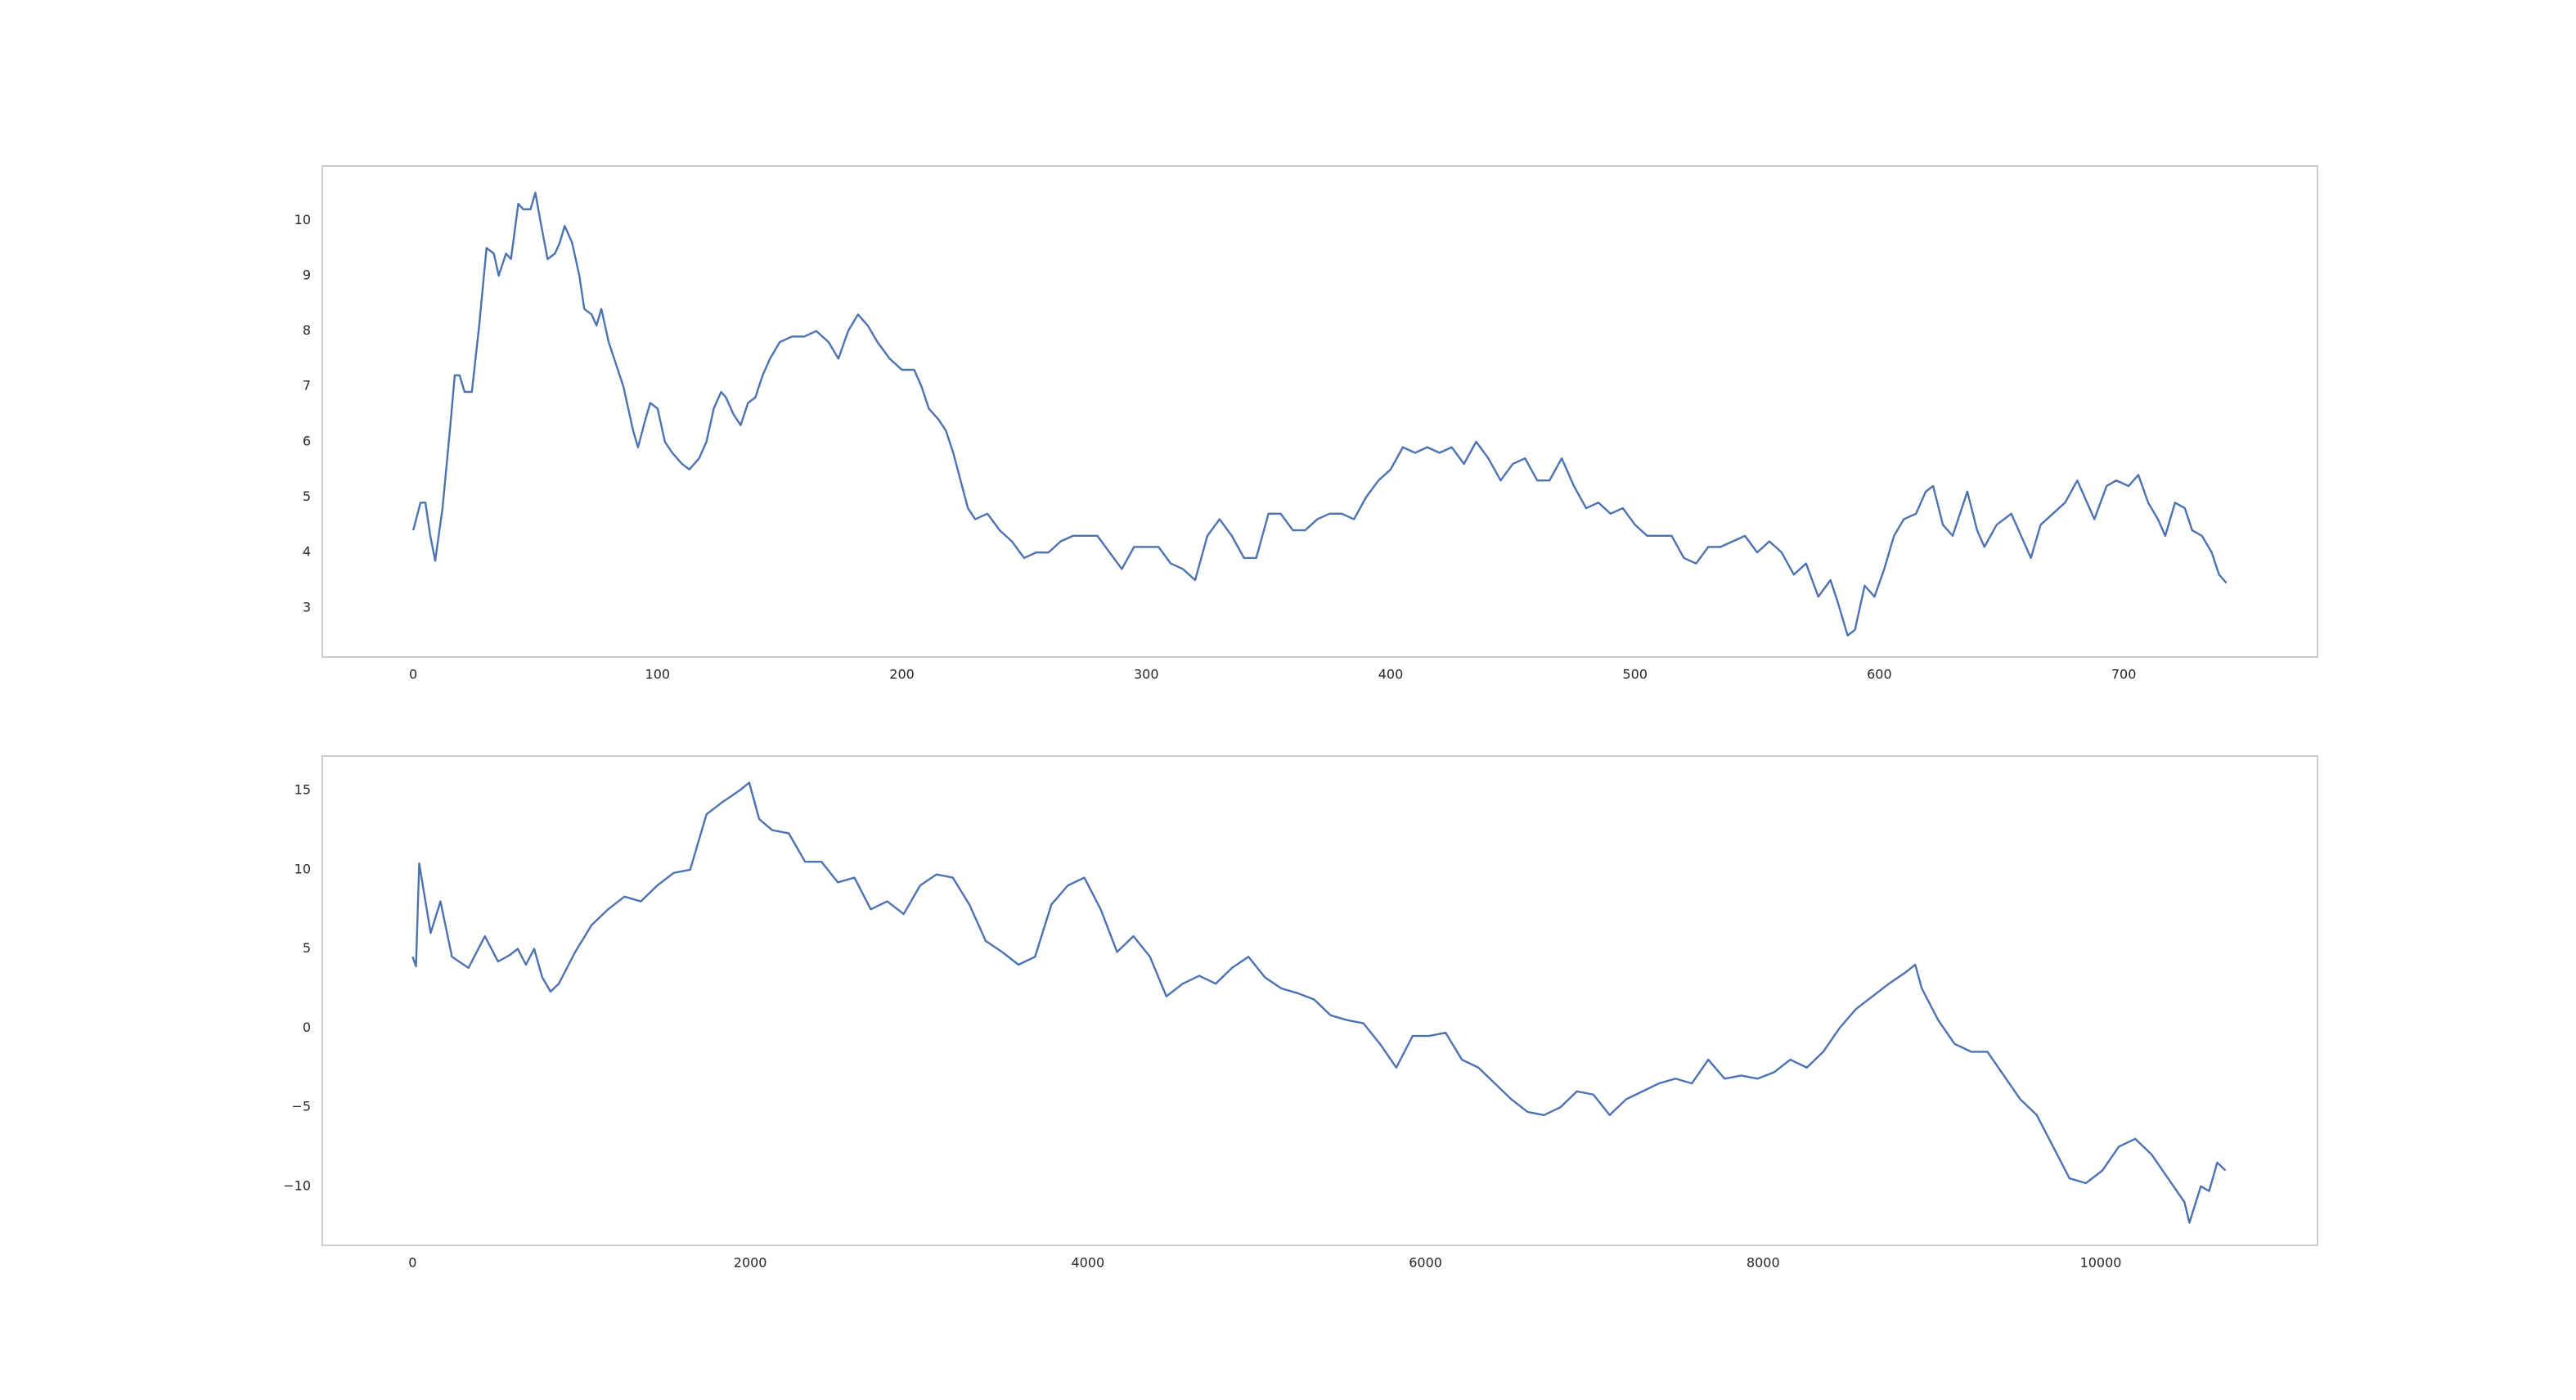 The image size is (2576, 1400). What do you see at coordinates (1763, 1263) in the screenshot?
I see `x-tick-label: 8000` at bounding box center [1763, 1263].